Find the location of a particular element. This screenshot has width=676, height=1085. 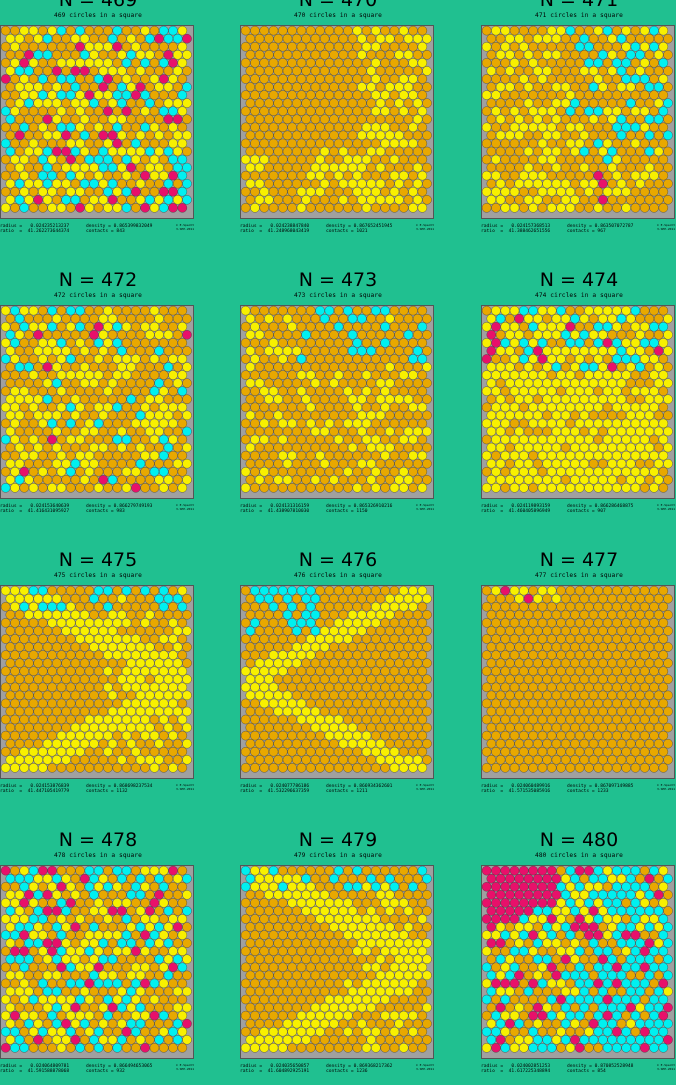

circle-packing-svg is located at coordinates (577, 399).